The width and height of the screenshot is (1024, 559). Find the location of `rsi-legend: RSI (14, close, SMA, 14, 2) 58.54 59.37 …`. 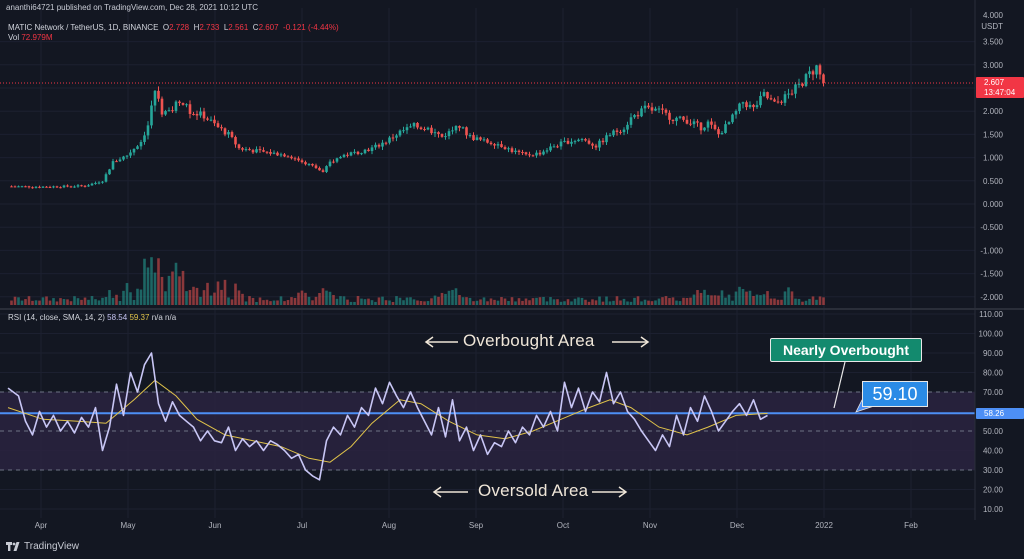

rsi-legend: RSI (14, close, SMA, 14, 2) 58.54 59.37 … is located at coordinates (92, 317).